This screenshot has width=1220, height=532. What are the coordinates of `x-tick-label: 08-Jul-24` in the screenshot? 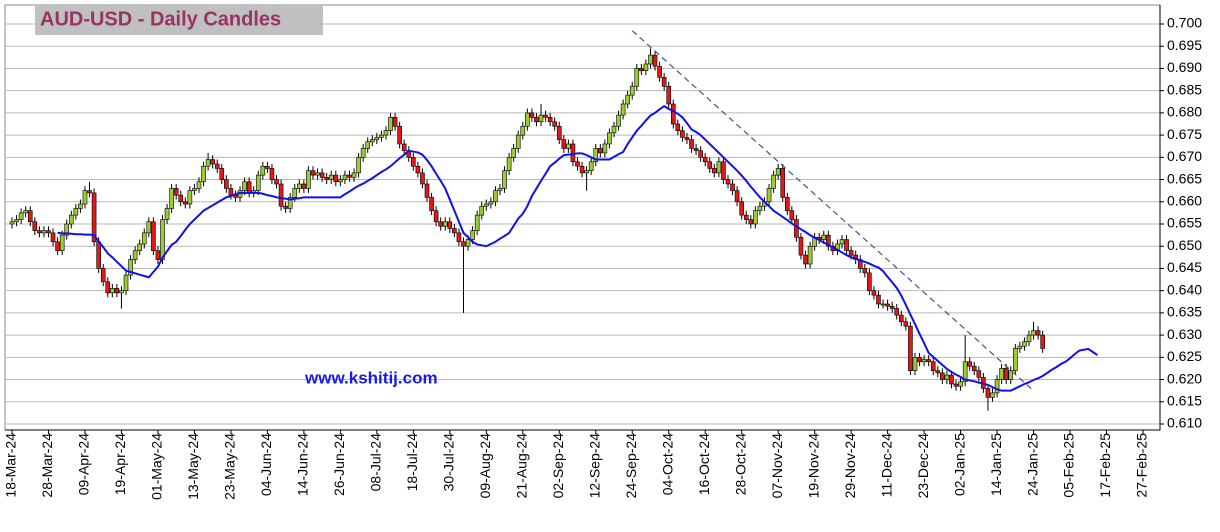 It's located at (376, 462).